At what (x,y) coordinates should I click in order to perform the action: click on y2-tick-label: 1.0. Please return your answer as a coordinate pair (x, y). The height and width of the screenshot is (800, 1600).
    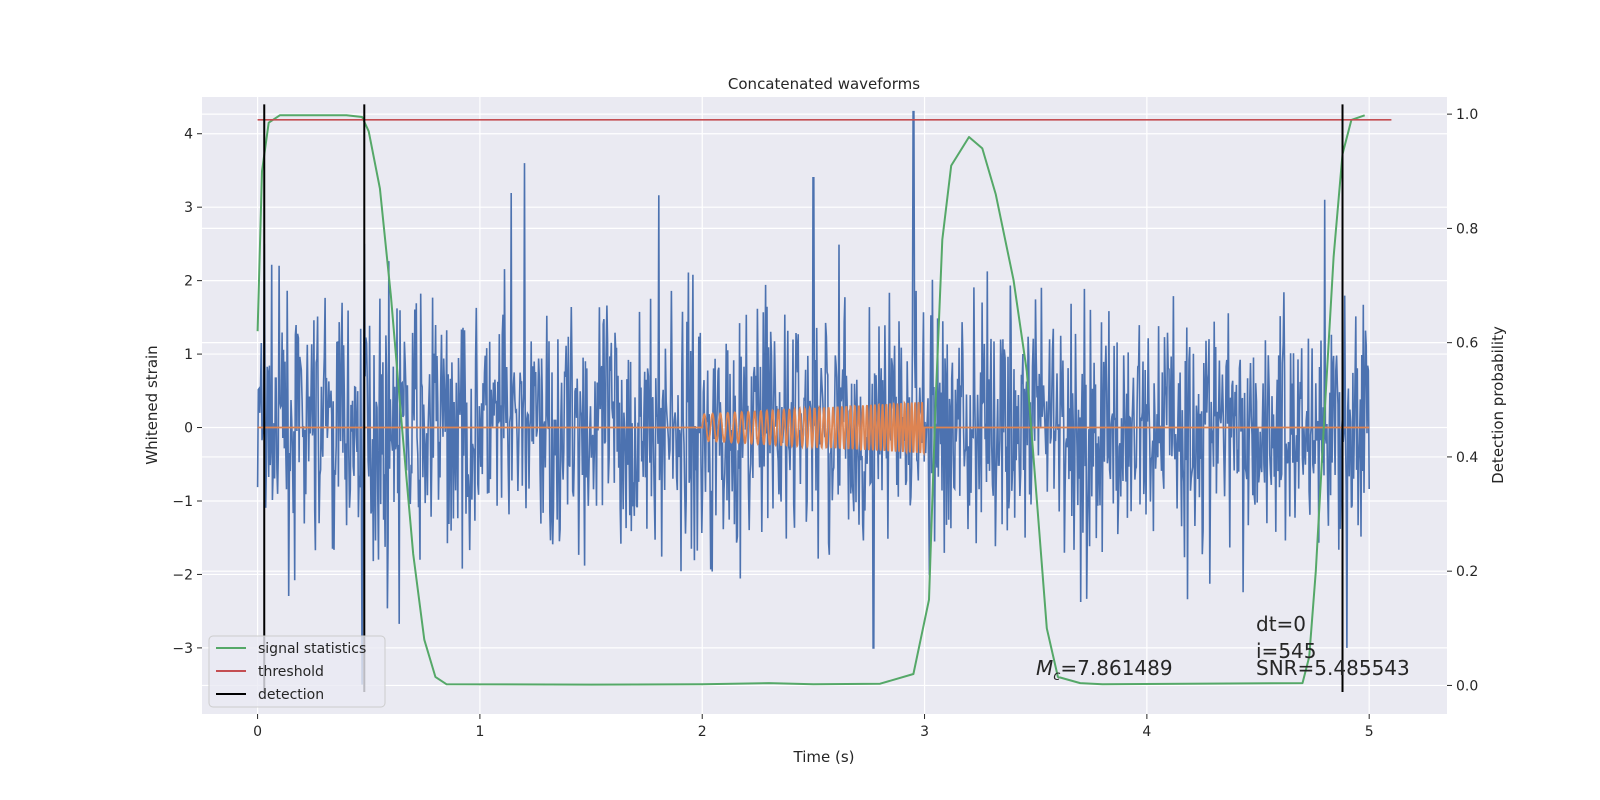
    Looking at the image, I should click on (1467, 115).